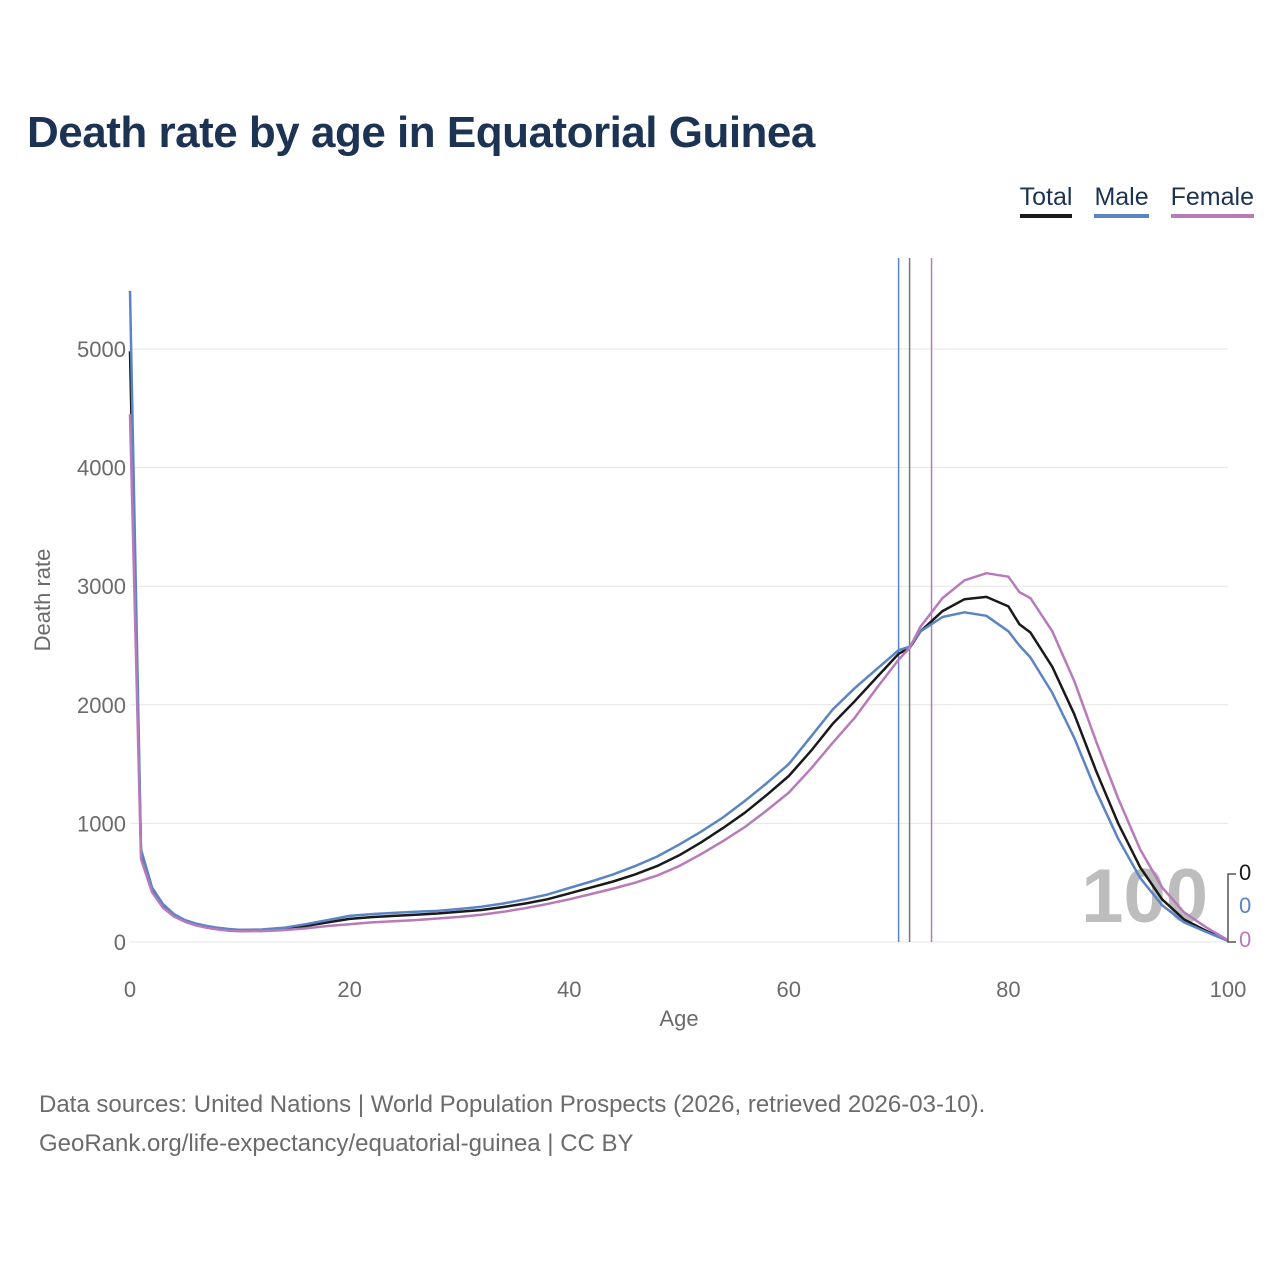 Image resolution: width=1280 pixels, height=1280 pixels. What do you see at coordinates (1121, 200) in the screenshot?
I see `legend-item-male: Male` at bounding box center [1121, 200].